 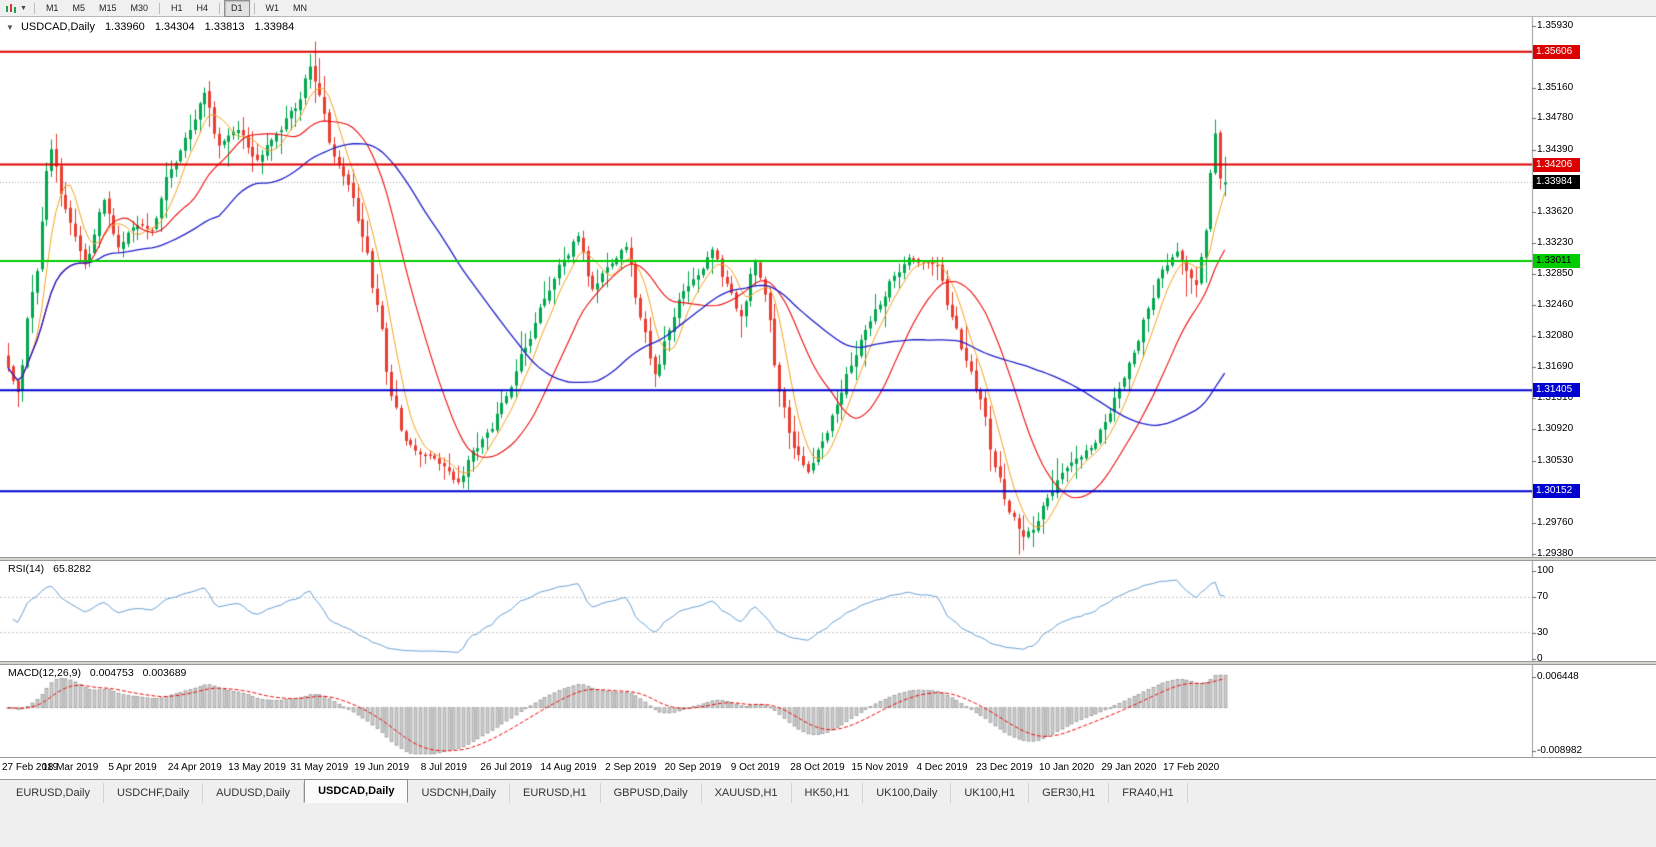 I want to click on timeframe-button-h4: H4, so click(x=202, y=7).